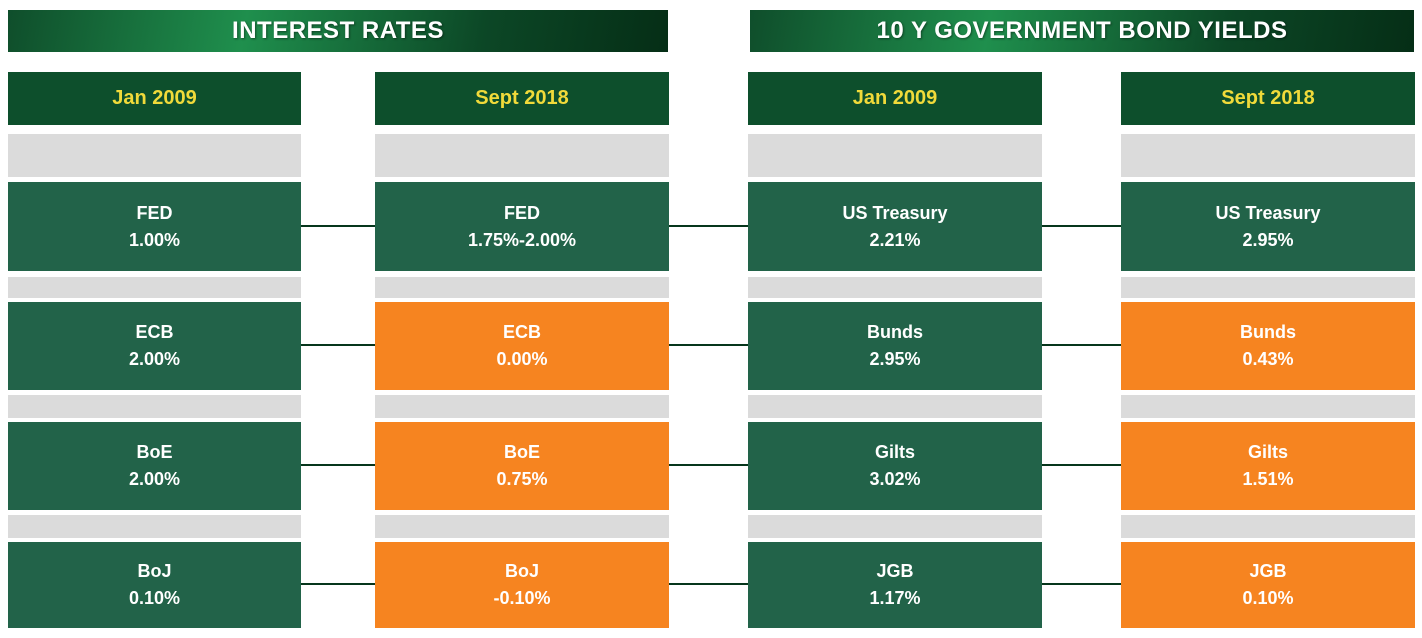 This screenshot has height=638, width=1422. Describe the element at coordinates (154, 239) in the screenshot. I see `cell-value: 1.00%` at that location.